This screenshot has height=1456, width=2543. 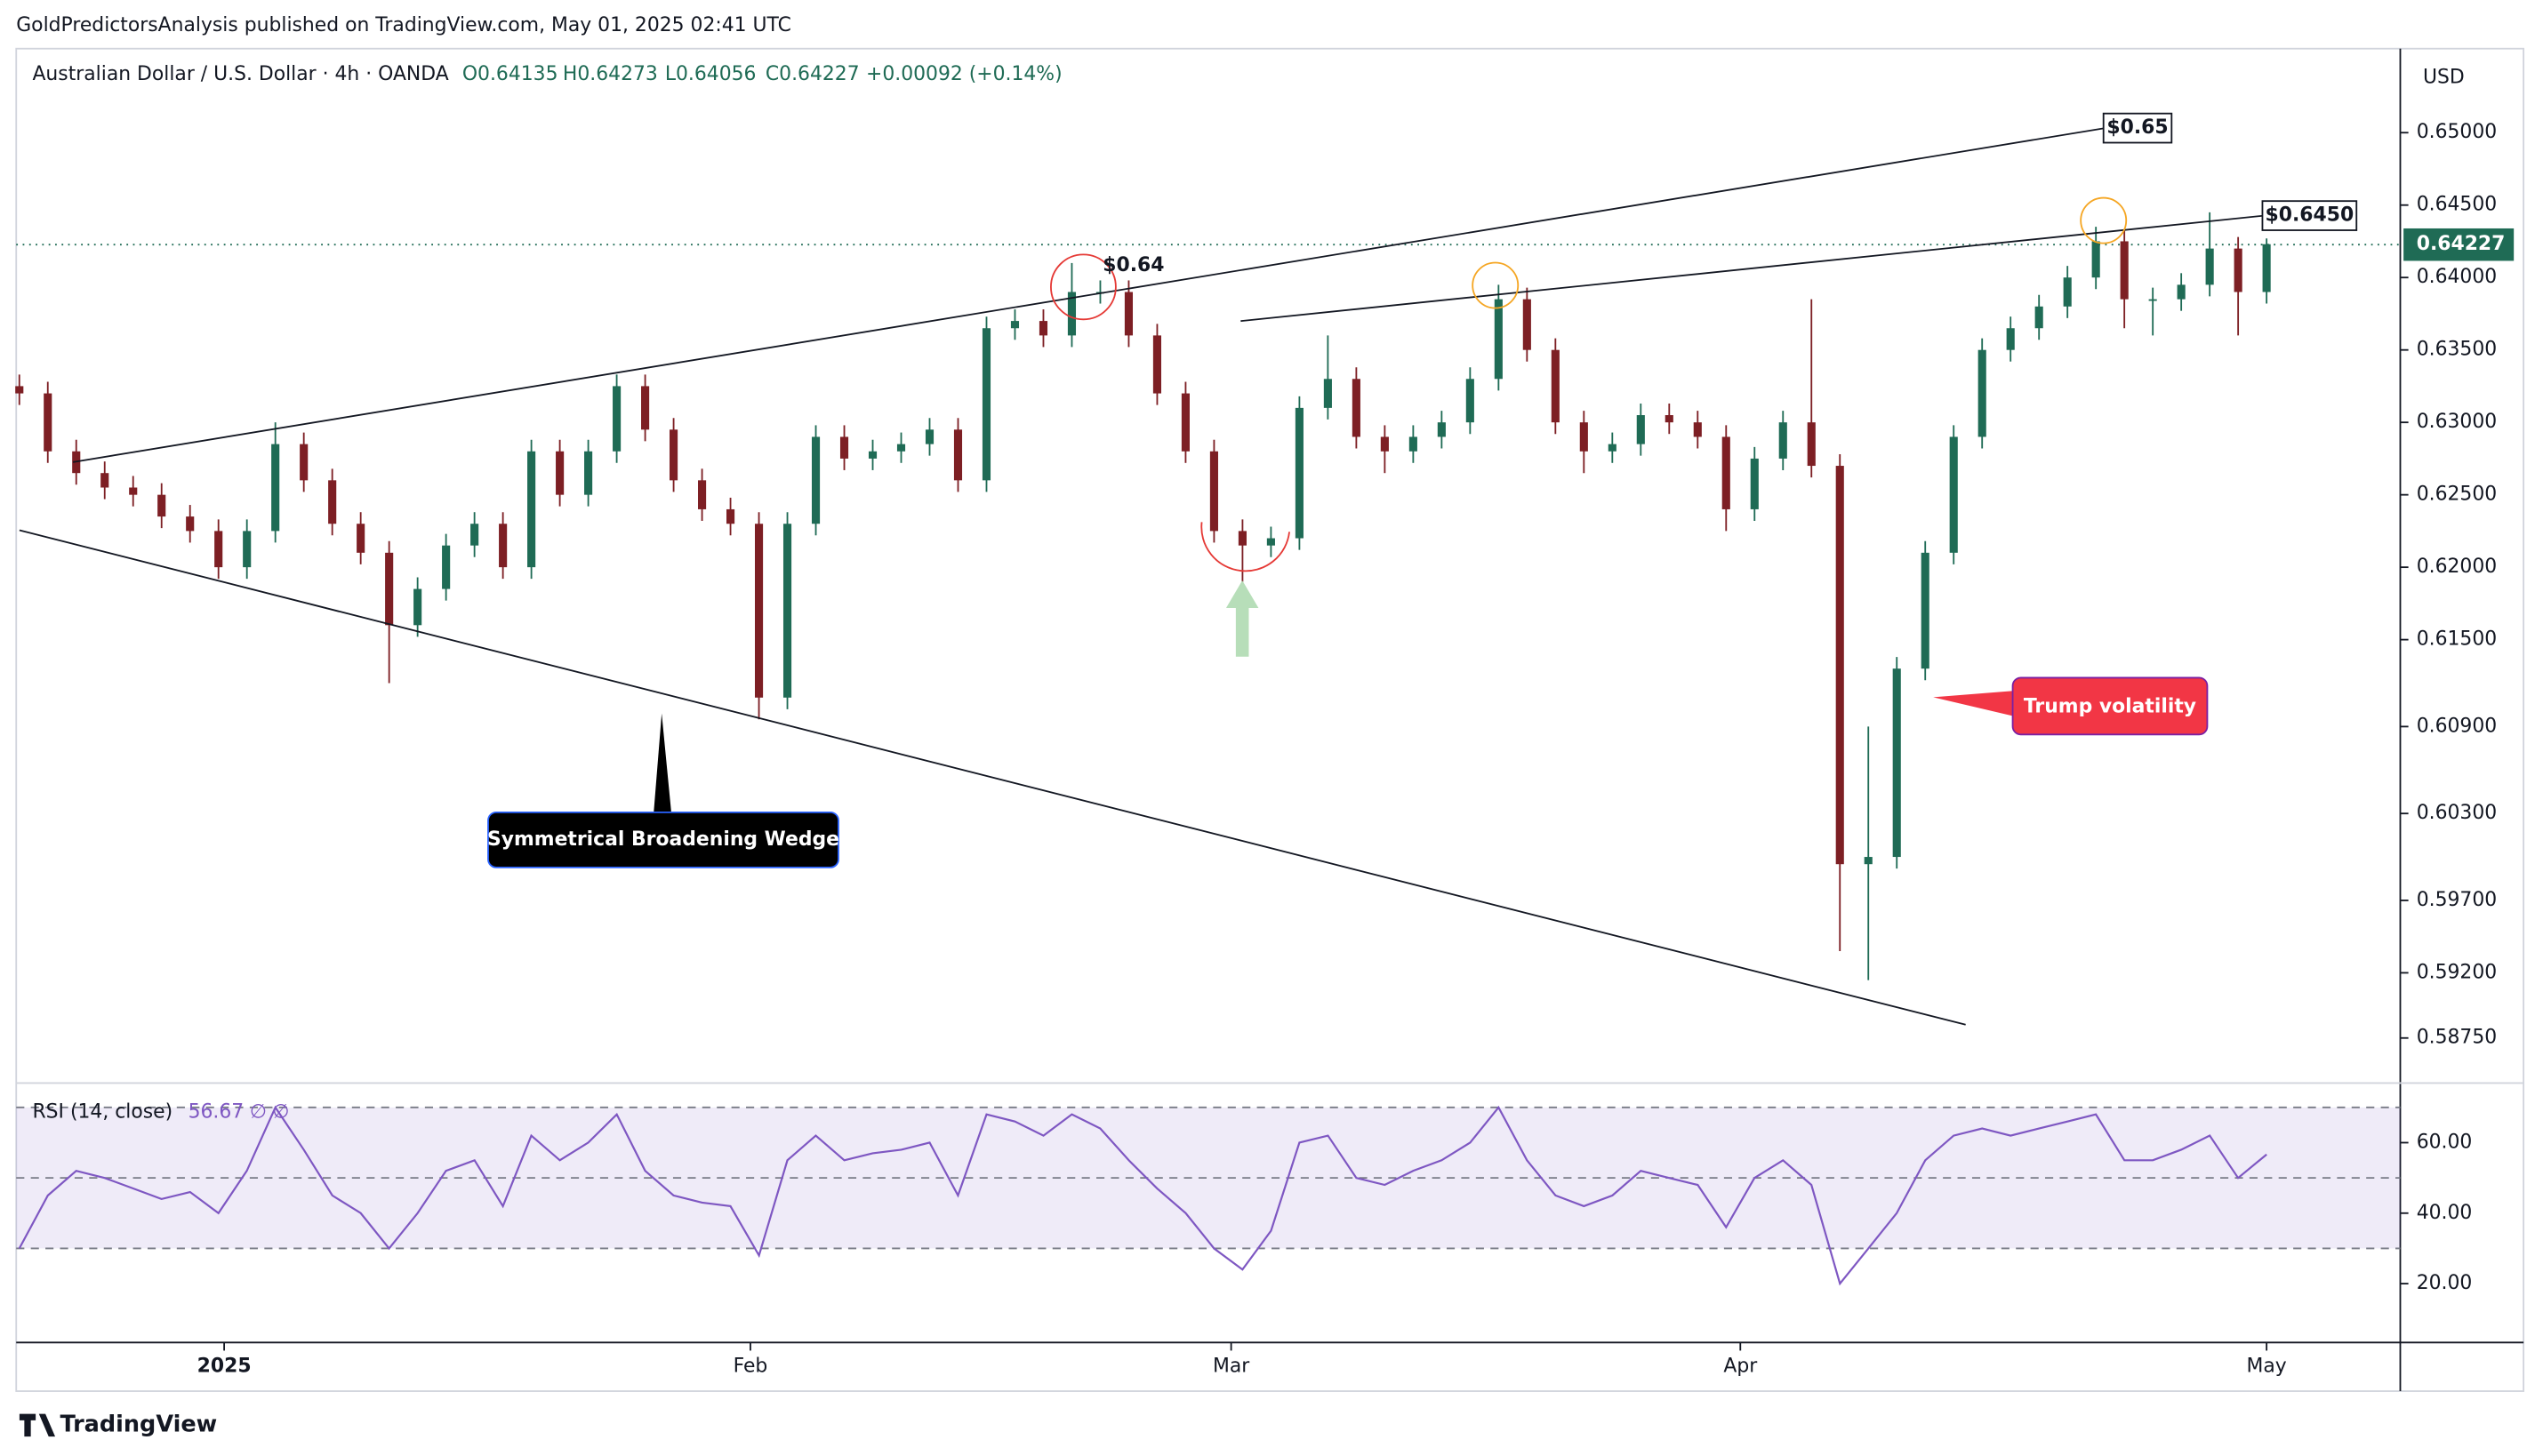 I want to click on annotation: Trump volatility, so click(x=2110, y=706).